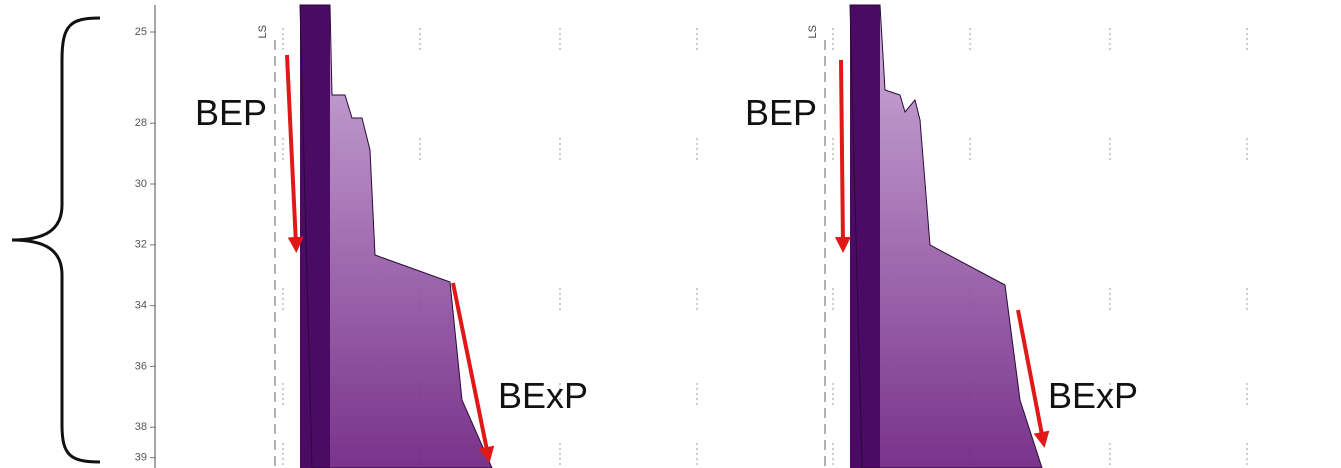  I want to click on axis: 25 28 30 32 34 36 38 39, so click(145, 245).